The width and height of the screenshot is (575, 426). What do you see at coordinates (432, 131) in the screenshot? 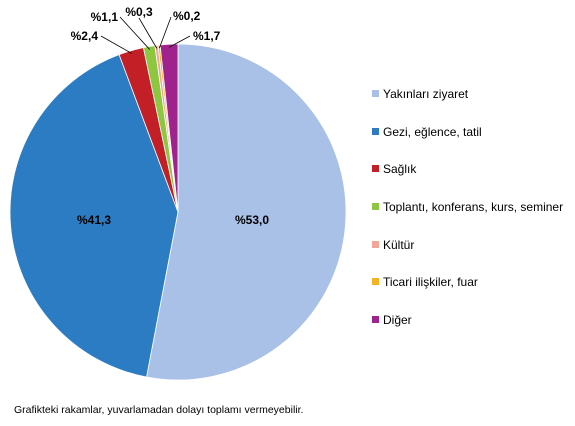
I see `legend-label: Gezi, eğlence, tatil` at bounding box center [432, 131].